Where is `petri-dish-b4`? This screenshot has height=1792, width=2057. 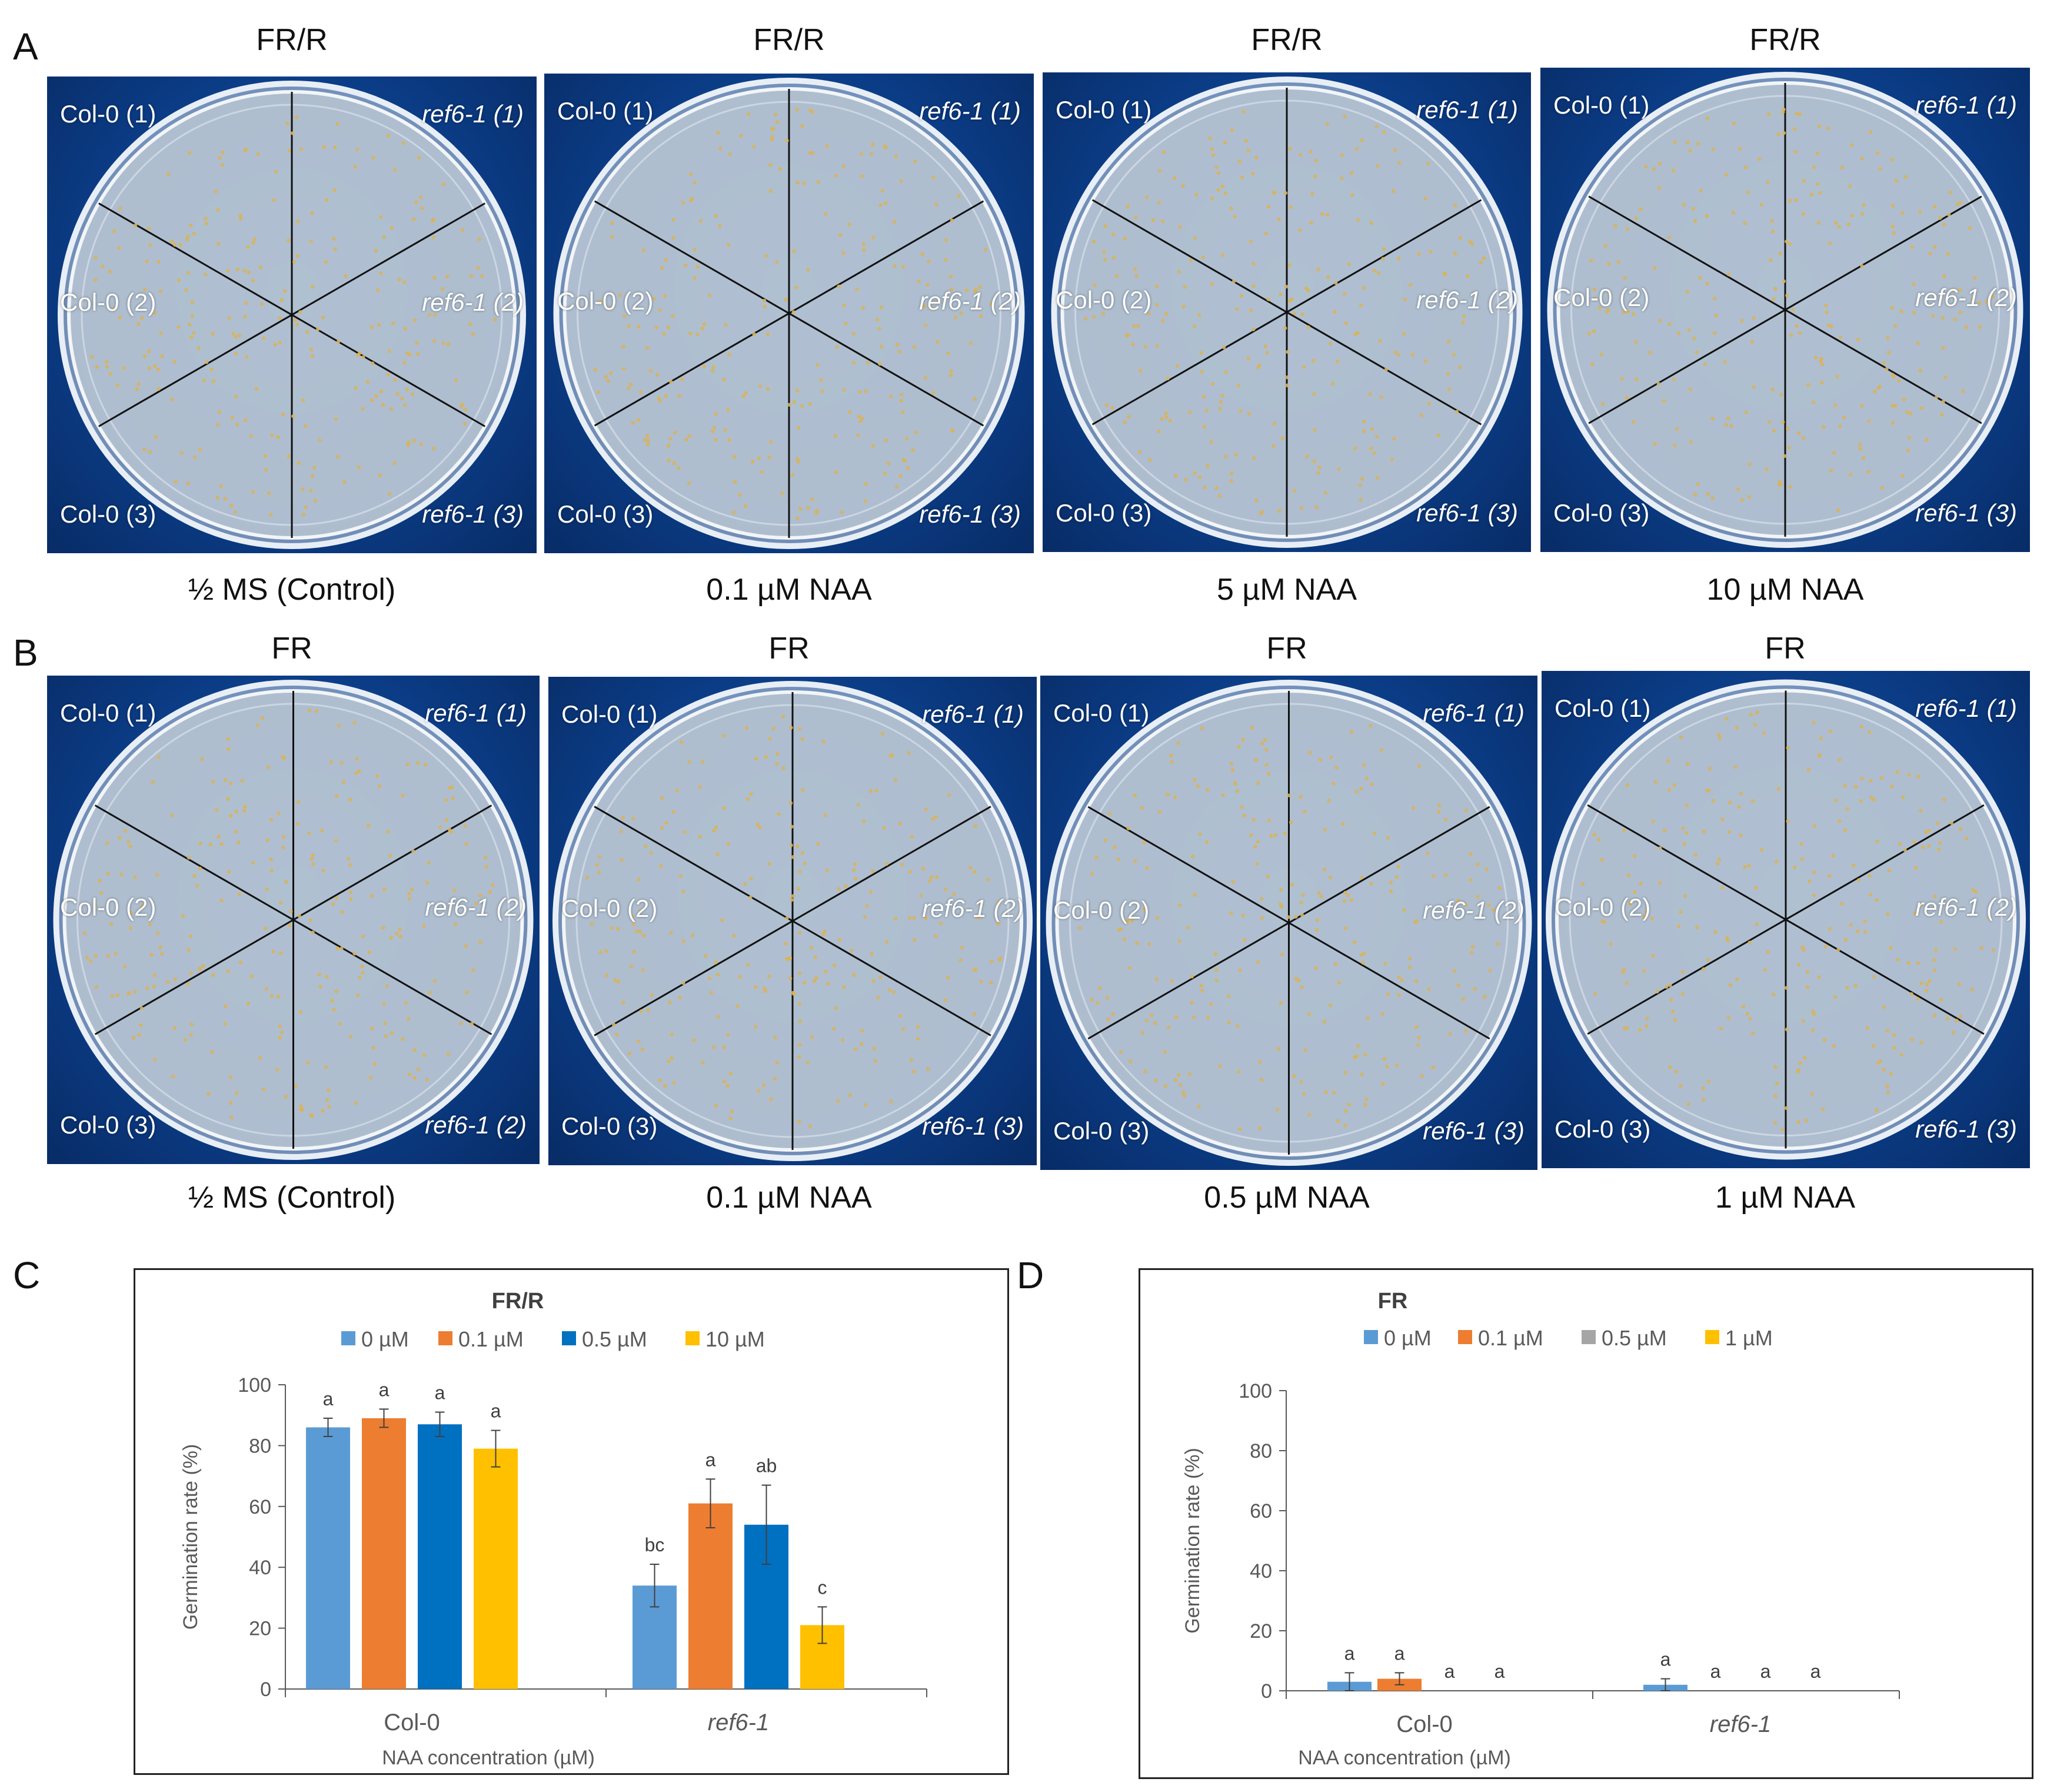 petri-dish-b4 is located at coordinates (1786, 919).